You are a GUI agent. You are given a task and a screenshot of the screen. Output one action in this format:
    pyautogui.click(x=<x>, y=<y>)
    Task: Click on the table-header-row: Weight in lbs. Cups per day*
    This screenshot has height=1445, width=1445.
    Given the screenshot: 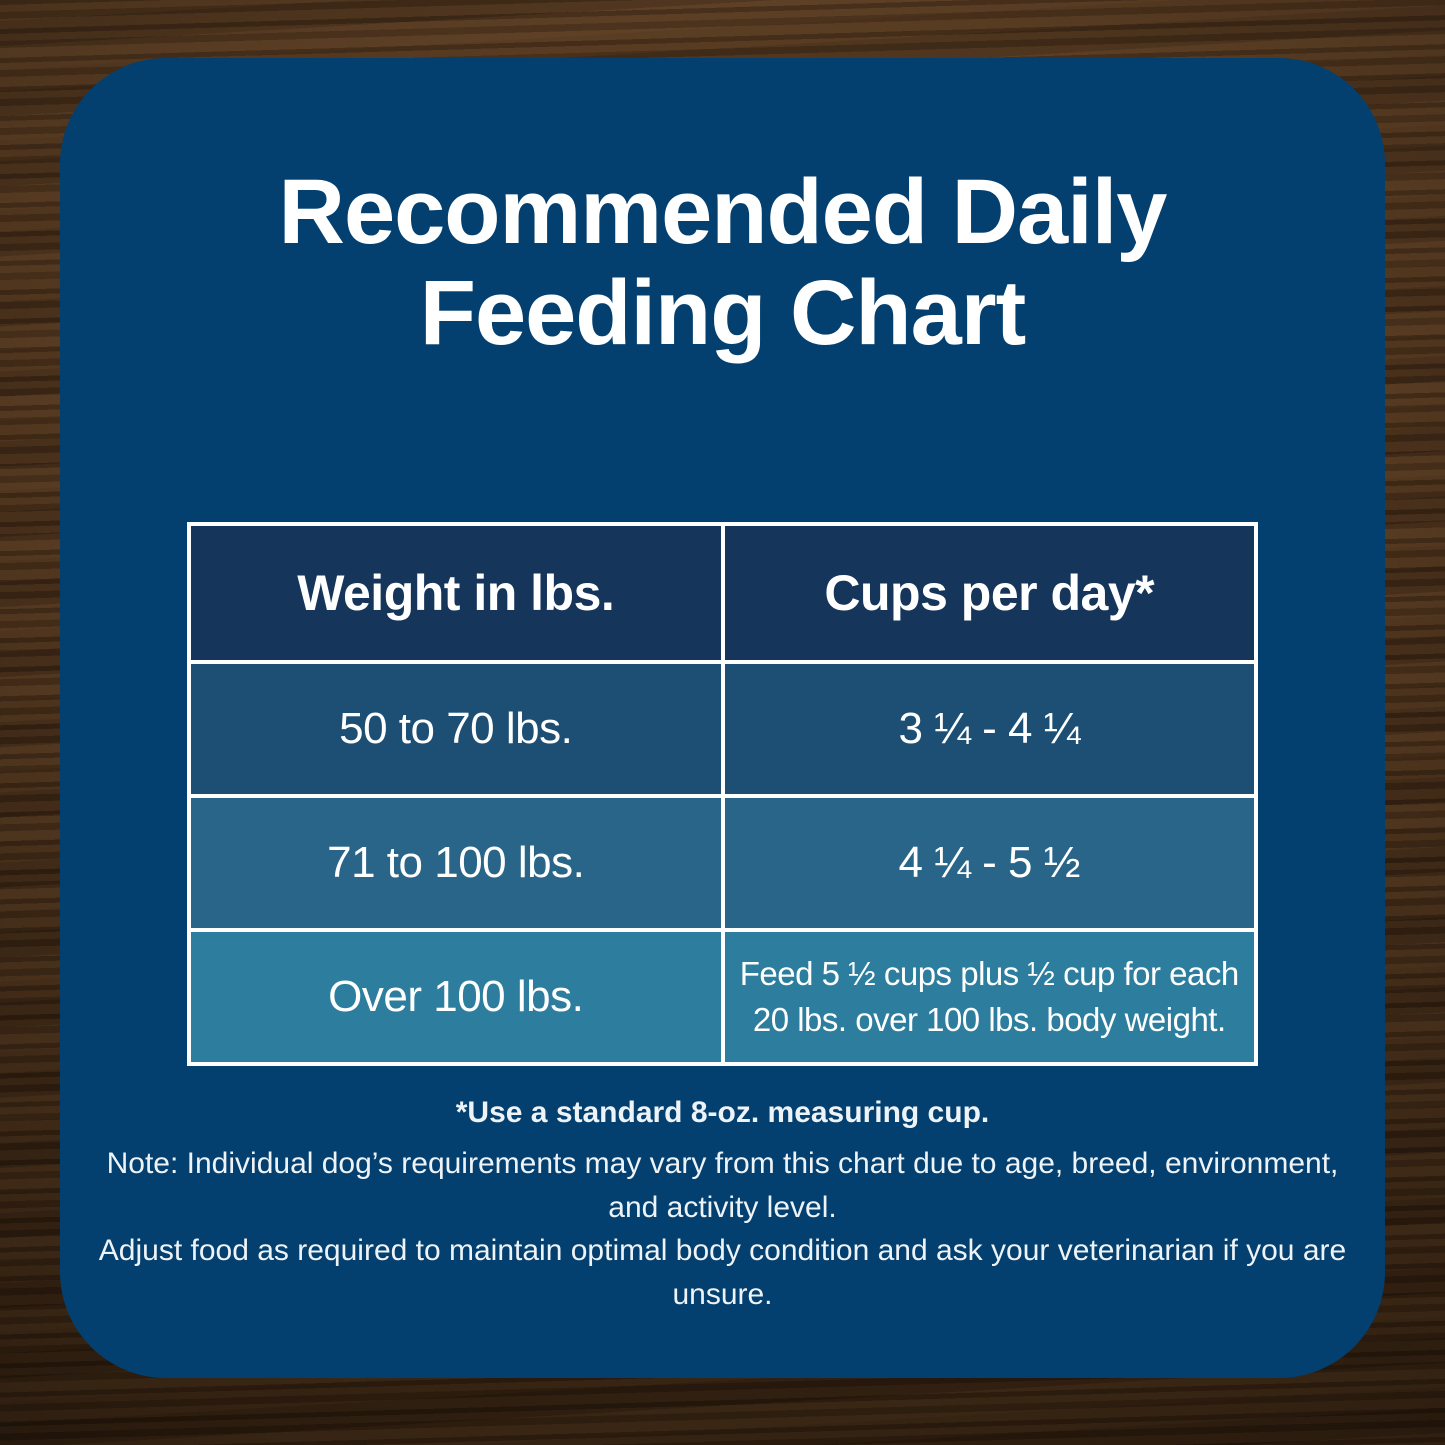 What is the action you would take?
    pyautogui.click(x=722, y=593)
    